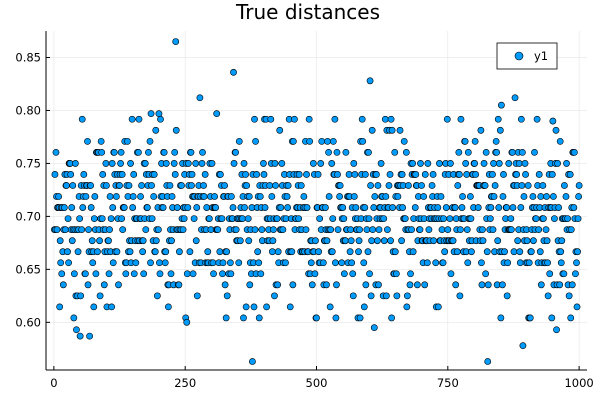  What do you see at coordinates (185, 383) in the screenshot?
I see `x-tick-label-1: 250` at bounding box center [185, 383].